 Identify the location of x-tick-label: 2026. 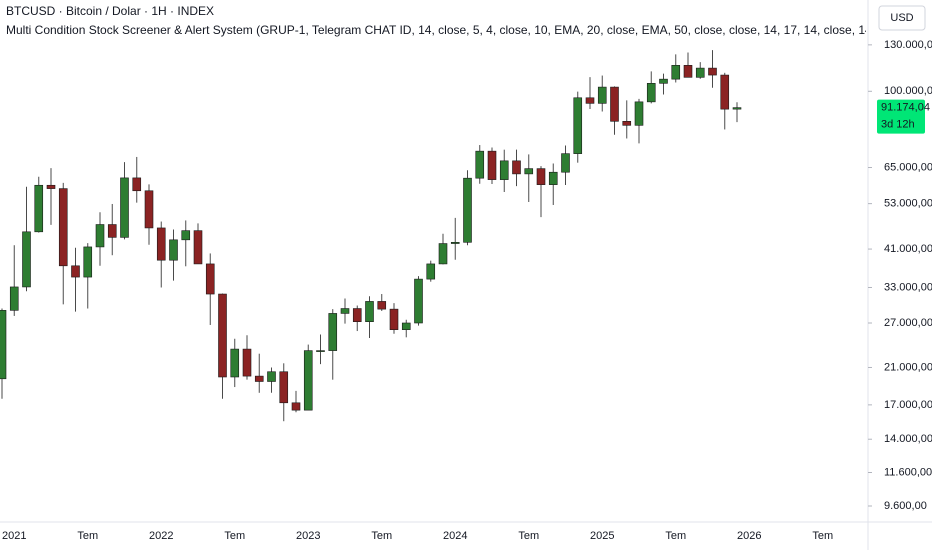
(749, 536).